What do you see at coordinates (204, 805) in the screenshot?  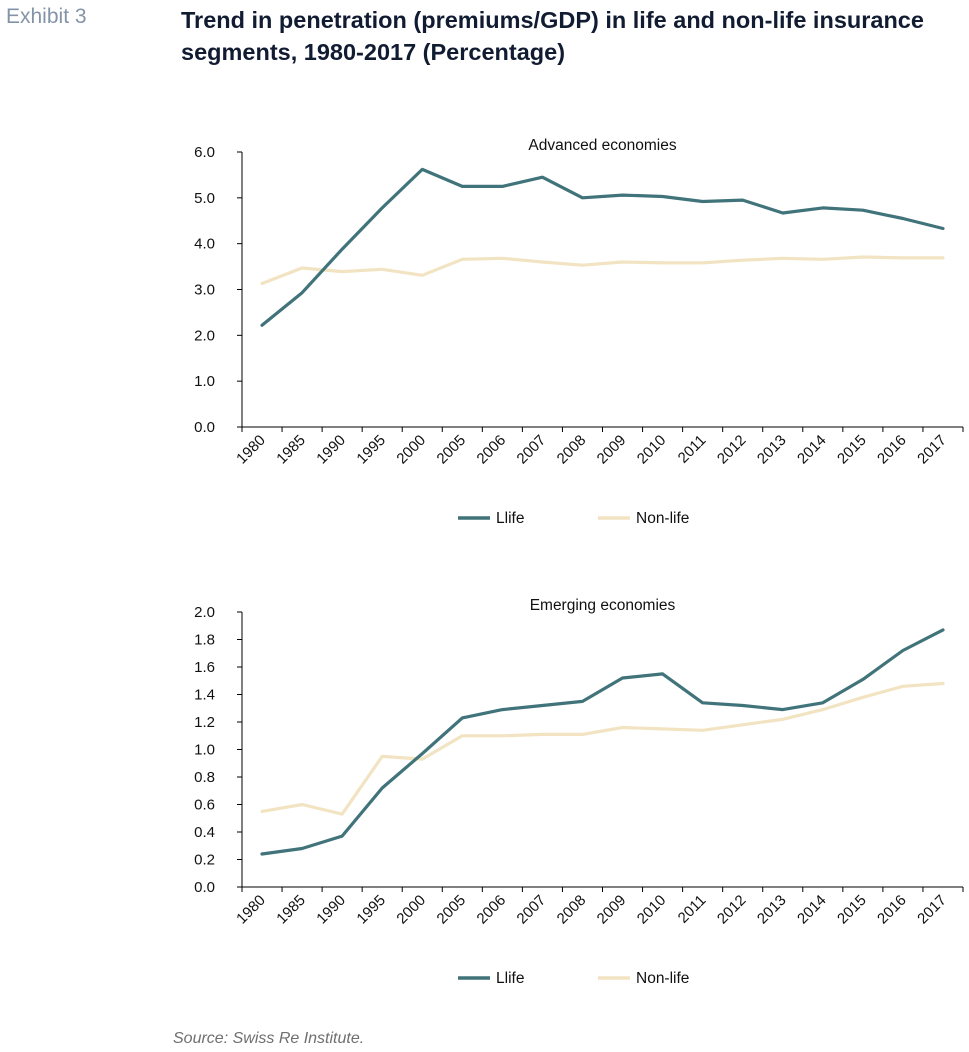 I see `y-tick-label: 0.6` at bounding box center [204, 805].